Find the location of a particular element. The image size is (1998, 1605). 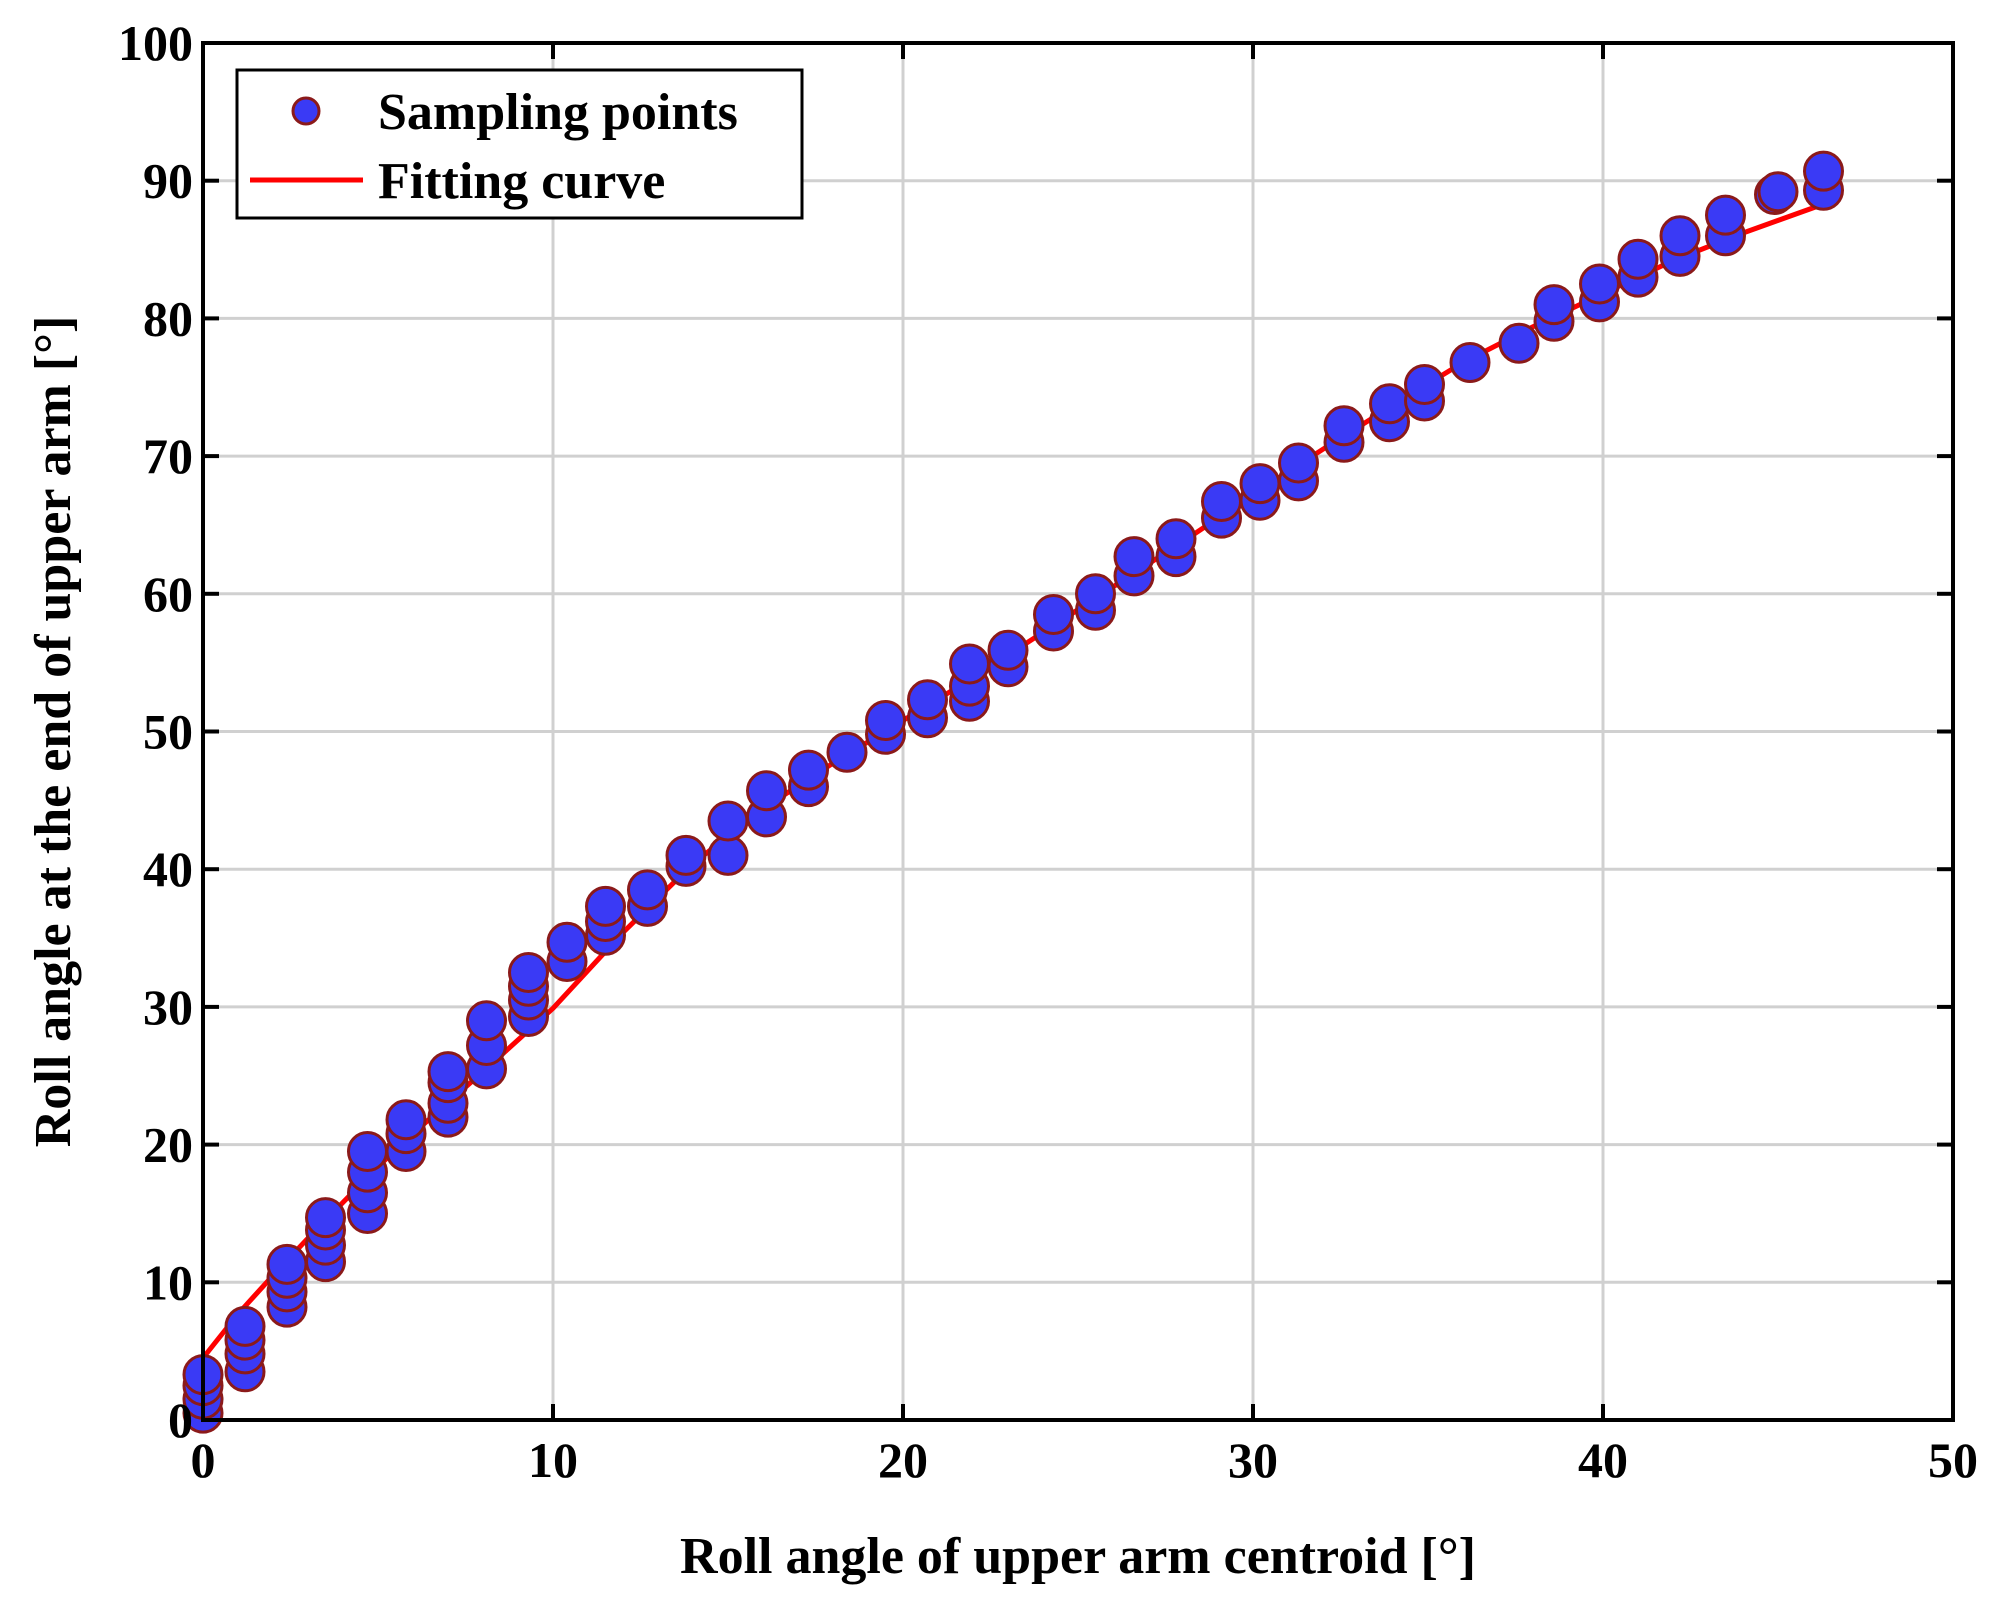

y-tick-label: 80 is located at coordinates (168, 318).